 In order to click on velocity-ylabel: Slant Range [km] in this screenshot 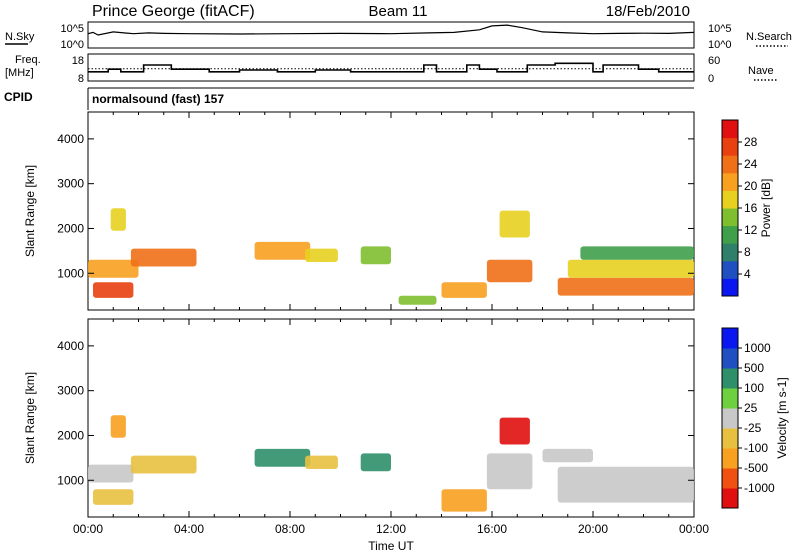, I will do `click(30, 418)`.